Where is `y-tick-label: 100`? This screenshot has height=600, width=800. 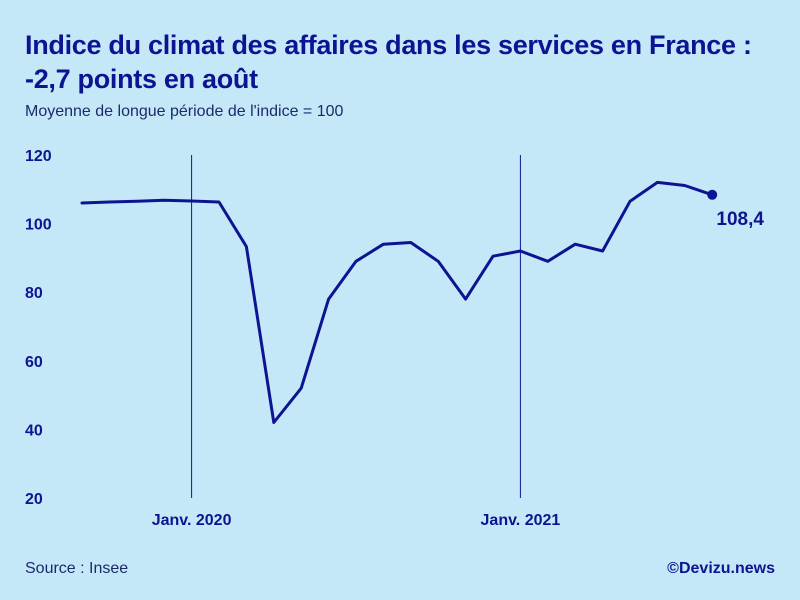
y-tick-label: 100 is located at coordinates (38, 225).